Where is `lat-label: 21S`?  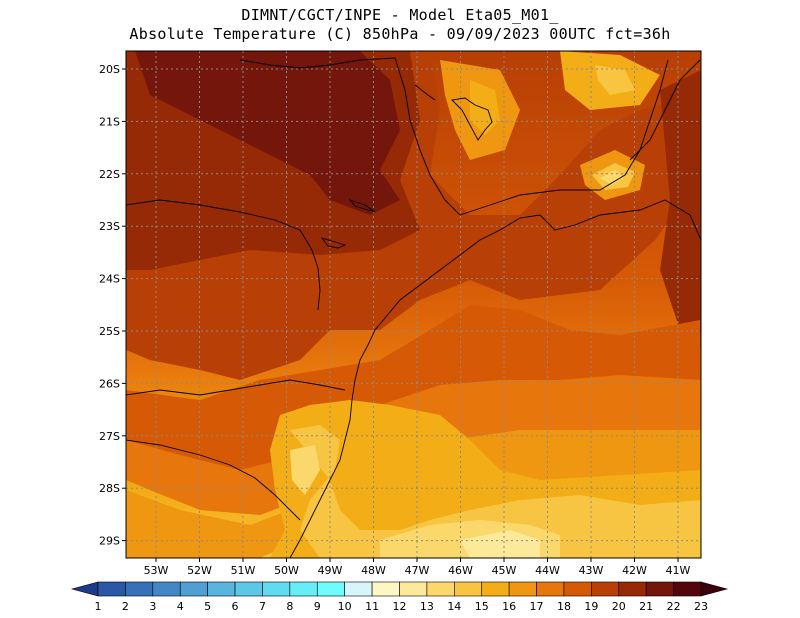
lat-label: 21S is located at coordinates (109, 121).